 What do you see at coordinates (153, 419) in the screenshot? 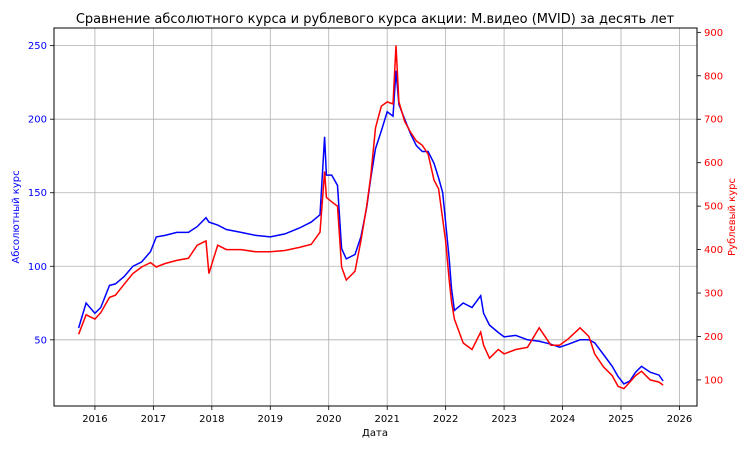
I see `x-tick-label: 2017` at bounding box center [153, 419].